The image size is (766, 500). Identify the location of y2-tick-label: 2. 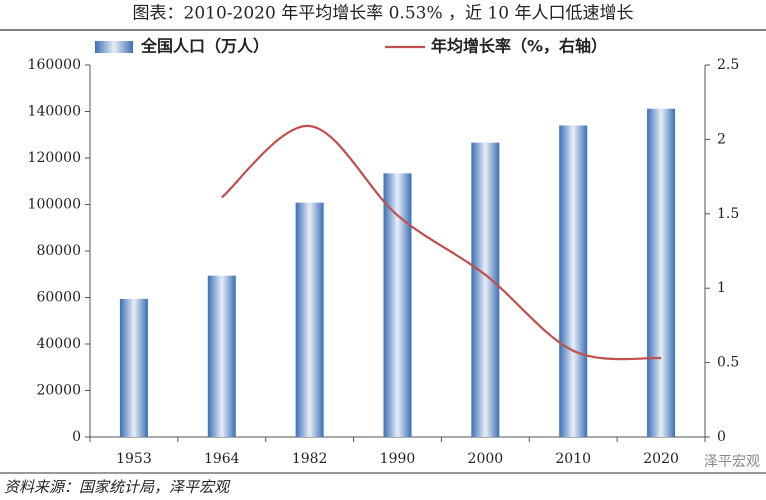
(721, 139).